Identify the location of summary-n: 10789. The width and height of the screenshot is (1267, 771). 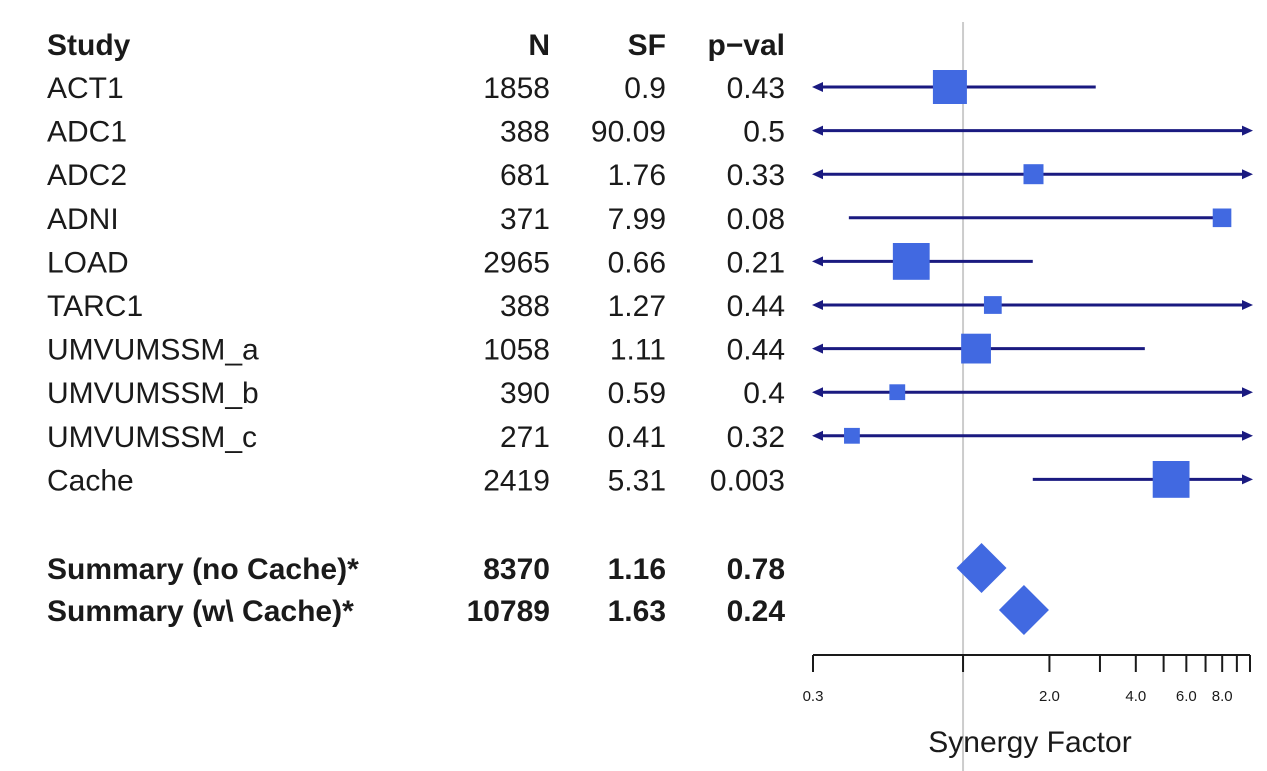
(508, 611).